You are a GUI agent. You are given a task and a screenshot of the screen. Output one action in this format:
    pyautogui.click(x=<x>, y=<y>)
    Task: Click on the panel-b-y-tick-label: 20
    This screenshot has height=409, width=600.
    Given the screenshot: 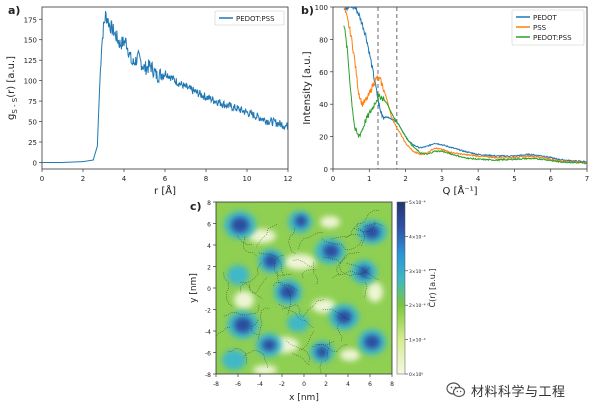 What is the action you would take?
    pyautogui.click(x=323, y=138)
    